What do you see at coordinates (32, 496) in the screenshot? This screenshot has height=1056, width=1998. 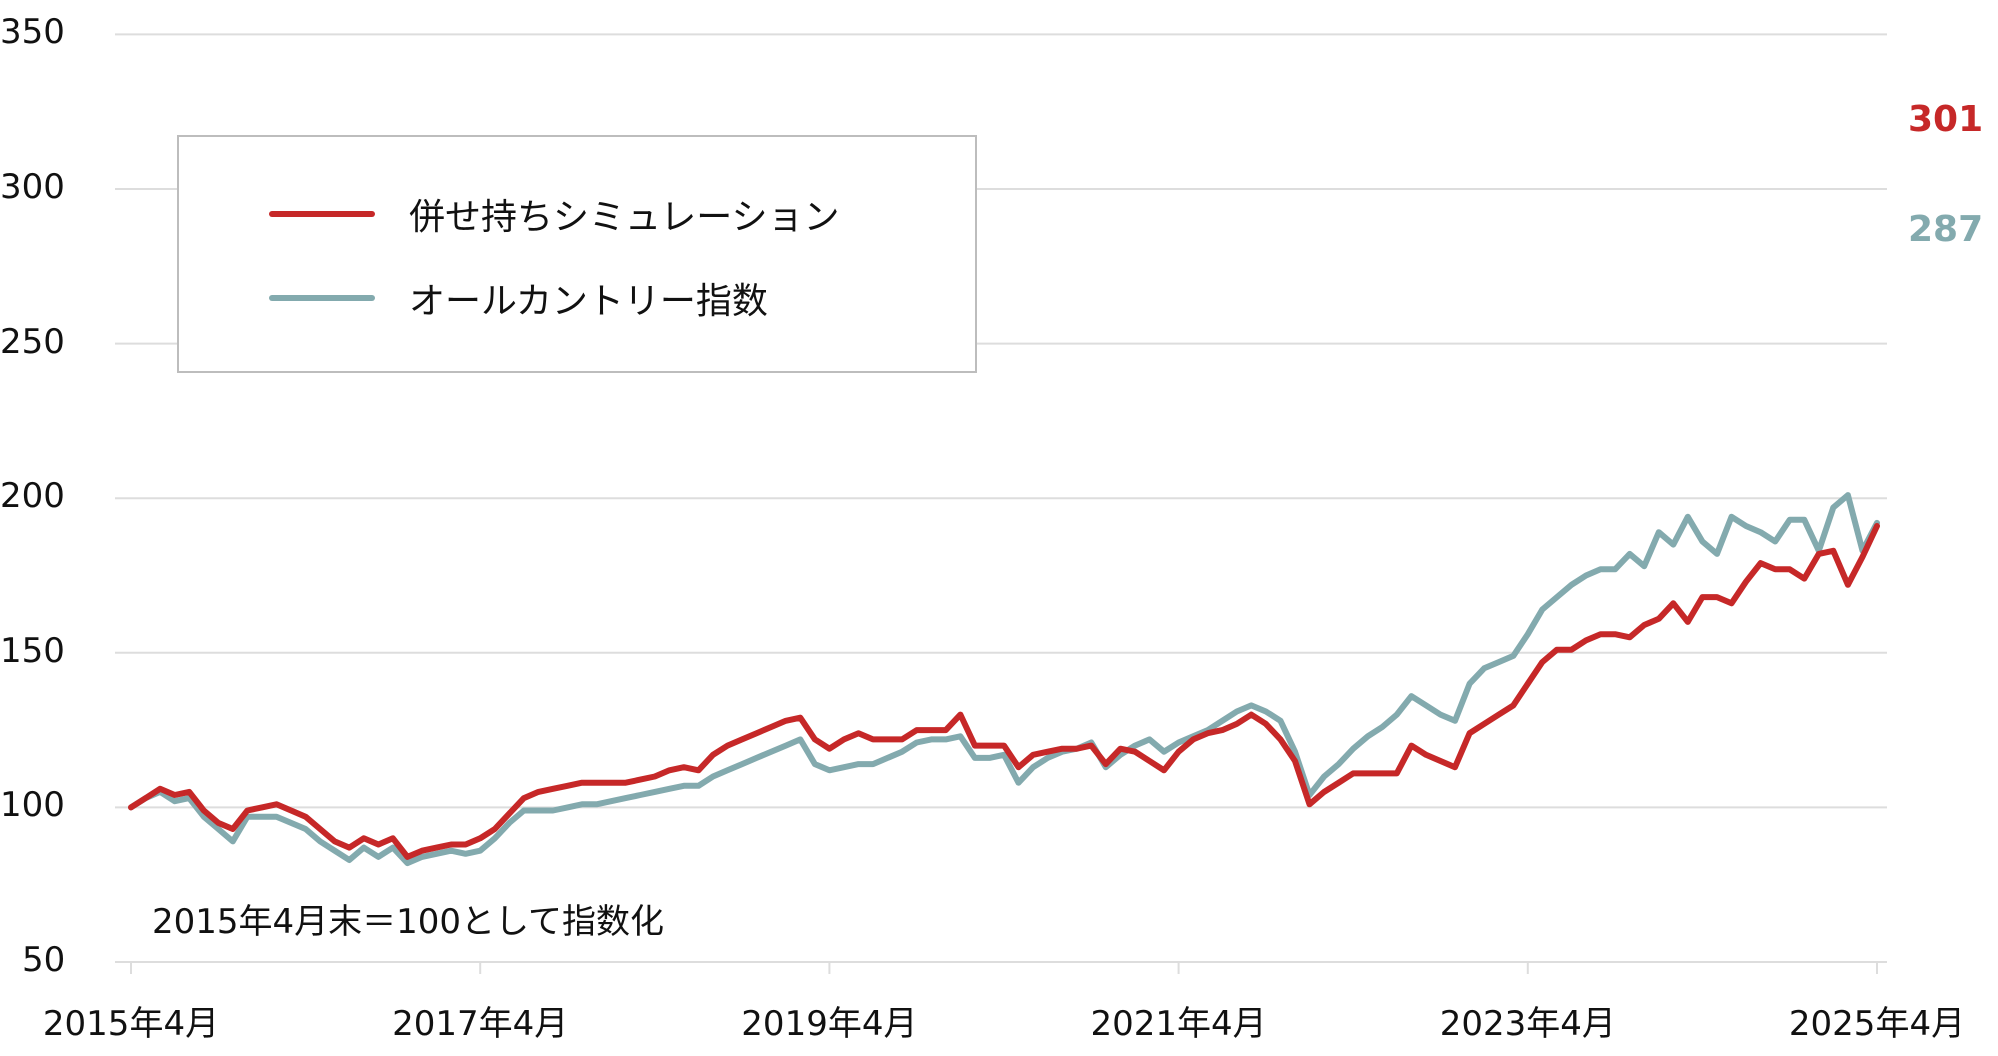 I see `y-tick-label: 200` at bounding box center [32, 496].